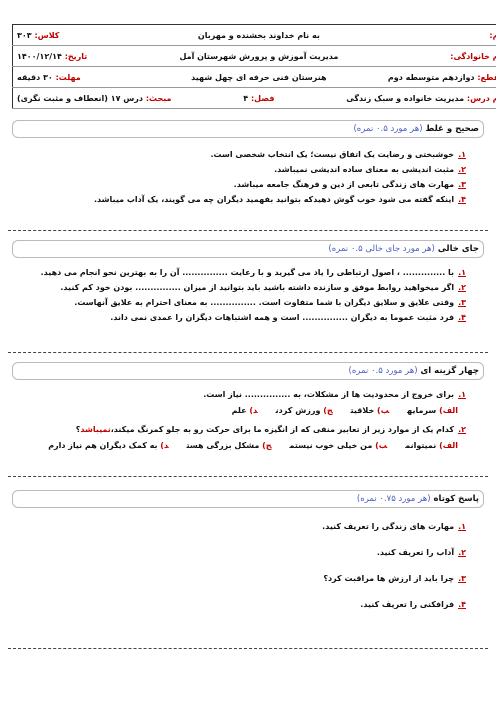 The height and width of the screenshot is (702, 496). What do you see at coordinates (389, 578) in the screenshot?
I see `question-text: چرا باید از ارزش ها مراقبت کرد؟` at bounding box center [389, 578].